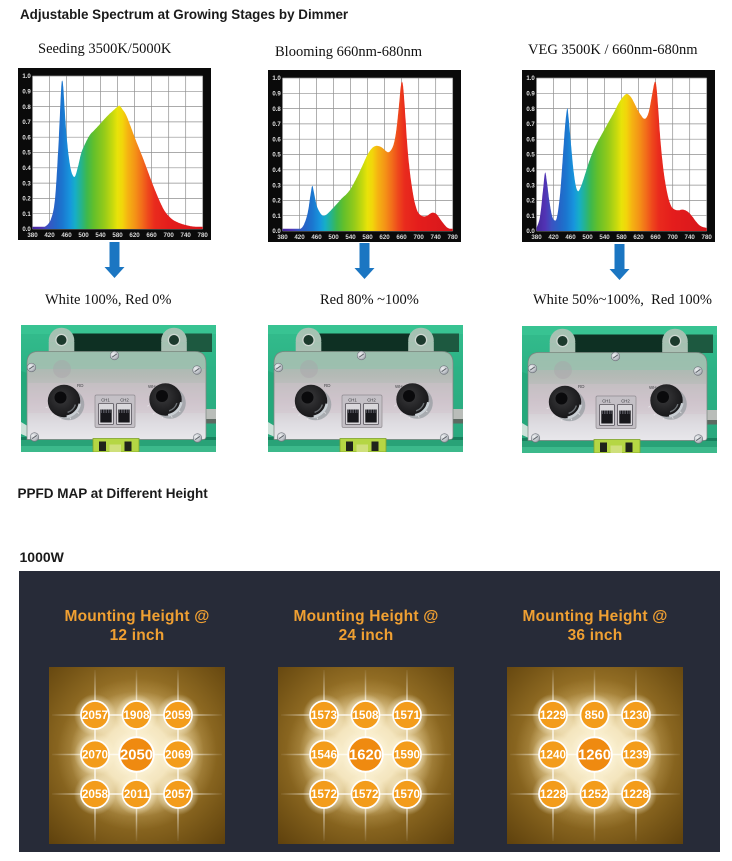  What do you see at coordinates (178, 715) in the screenshot?
I see `svg-text: 2059` at bounding box center [178, 715].